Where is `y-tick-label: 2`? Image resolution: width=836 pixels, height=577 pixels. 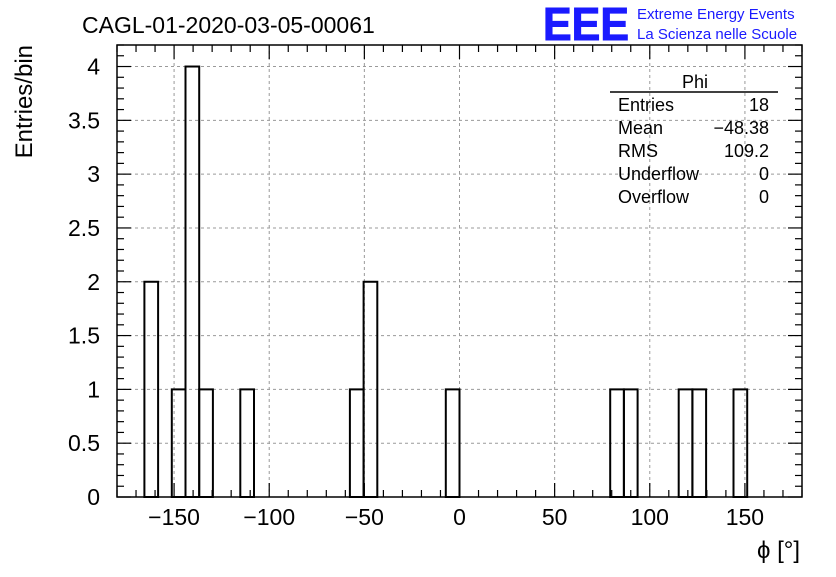 y-tick-label: 2 is located at coordinates (93, 282).